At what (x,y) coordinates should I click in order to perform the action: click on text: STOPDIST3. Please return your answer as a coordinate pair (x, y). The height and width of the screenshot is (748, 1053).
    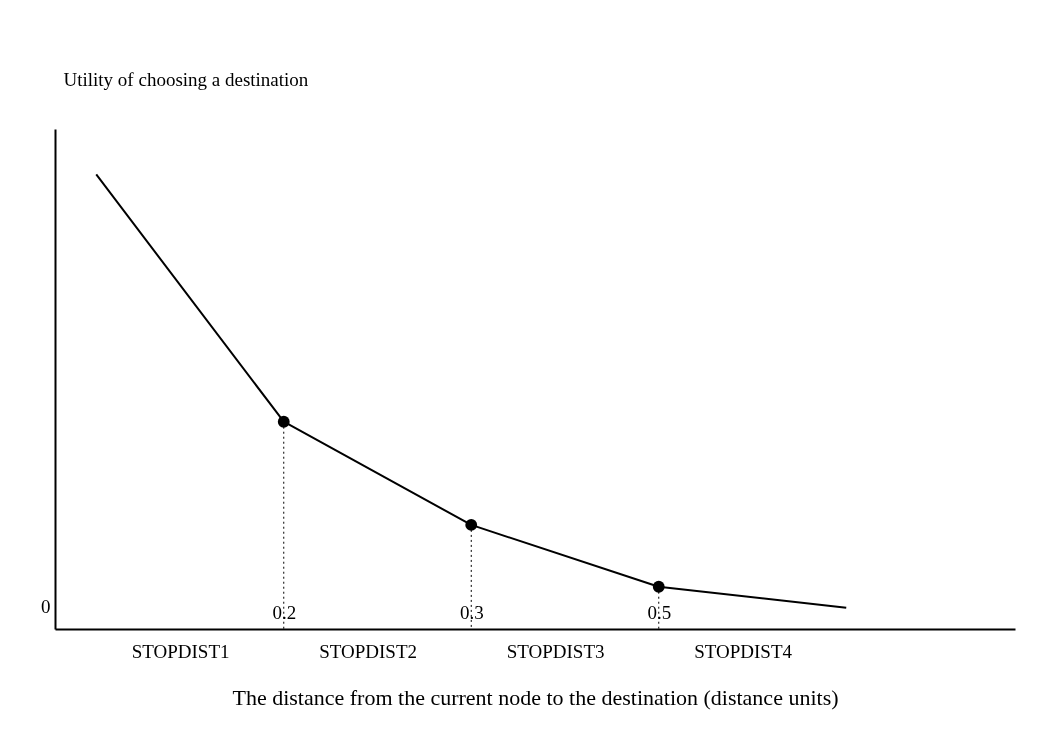
    Looking at the image, I should click on (555, 651).